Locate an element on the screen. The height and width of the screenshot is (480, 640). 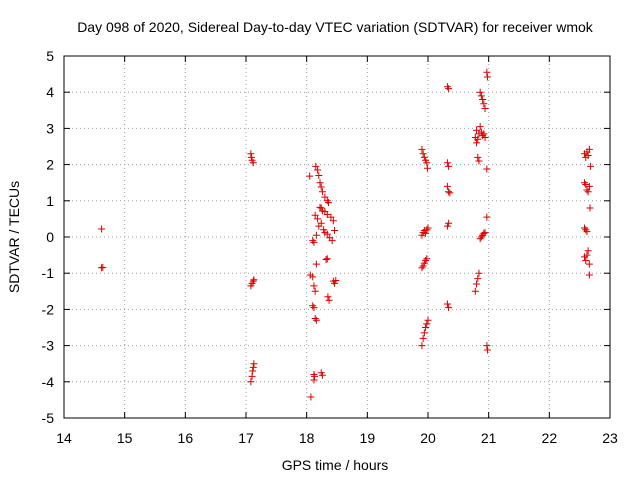
x-tick-label: 16 is located at coordinates (186, 438).